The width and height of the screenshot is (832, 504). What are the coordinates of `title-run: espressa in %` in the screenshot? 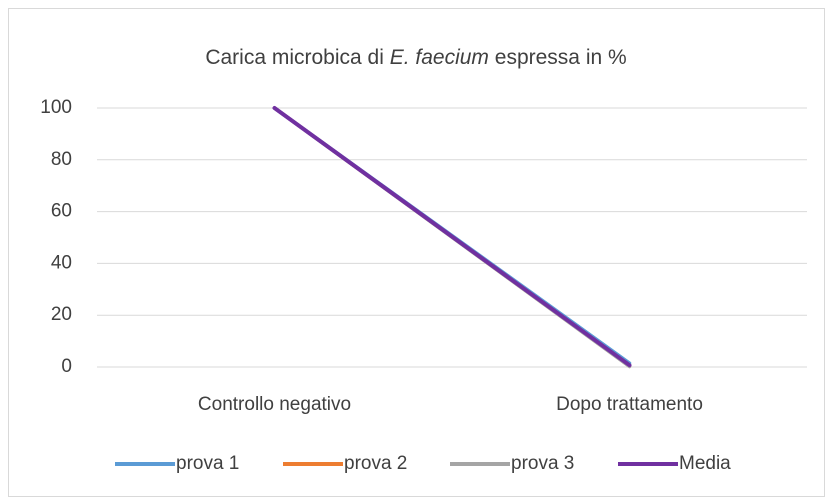 It's located at (558, 57).